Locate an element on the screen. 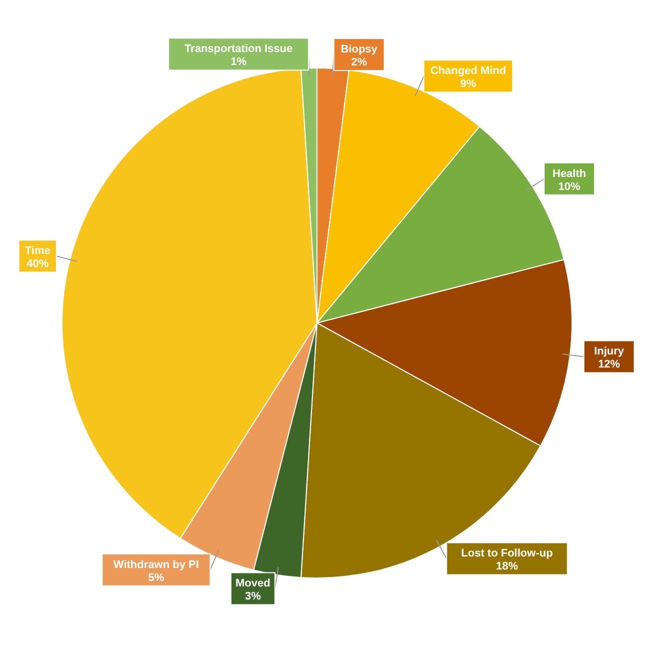 The height and width of the screenshot is (662, 647). data-label: 10% is located at coordinates (569, 186).